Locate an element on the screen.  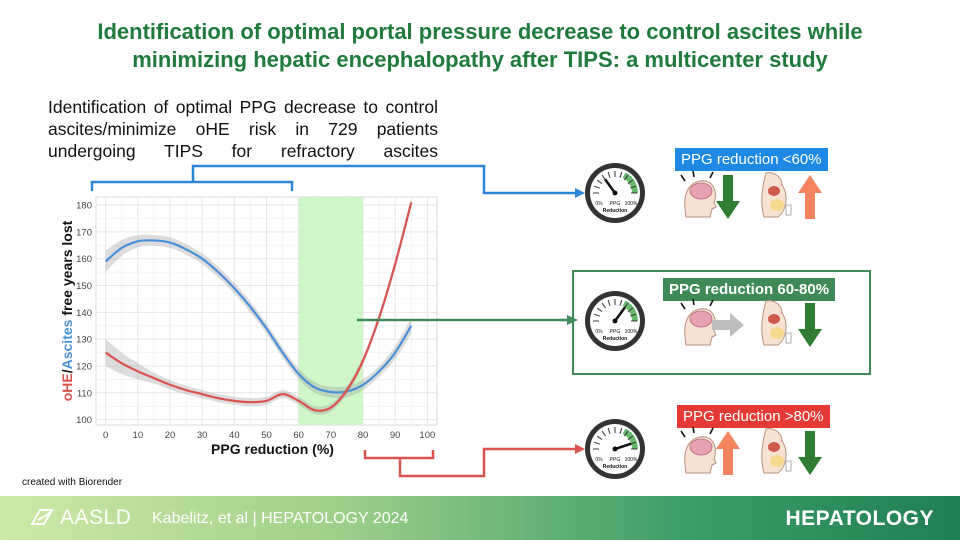
y-tick-label: 160 is located at coordinates (84, 259).